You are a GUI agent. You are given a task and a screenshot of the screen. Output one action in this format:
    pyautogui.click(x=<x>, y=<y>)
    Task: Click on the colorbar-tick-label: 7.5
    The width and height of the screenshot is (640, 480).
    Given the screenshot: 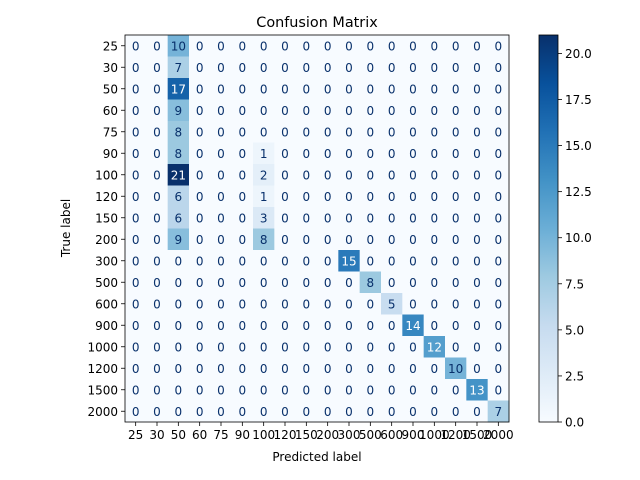 What is the action you would take?
    pyautogui.click(x=574, y=284)
    